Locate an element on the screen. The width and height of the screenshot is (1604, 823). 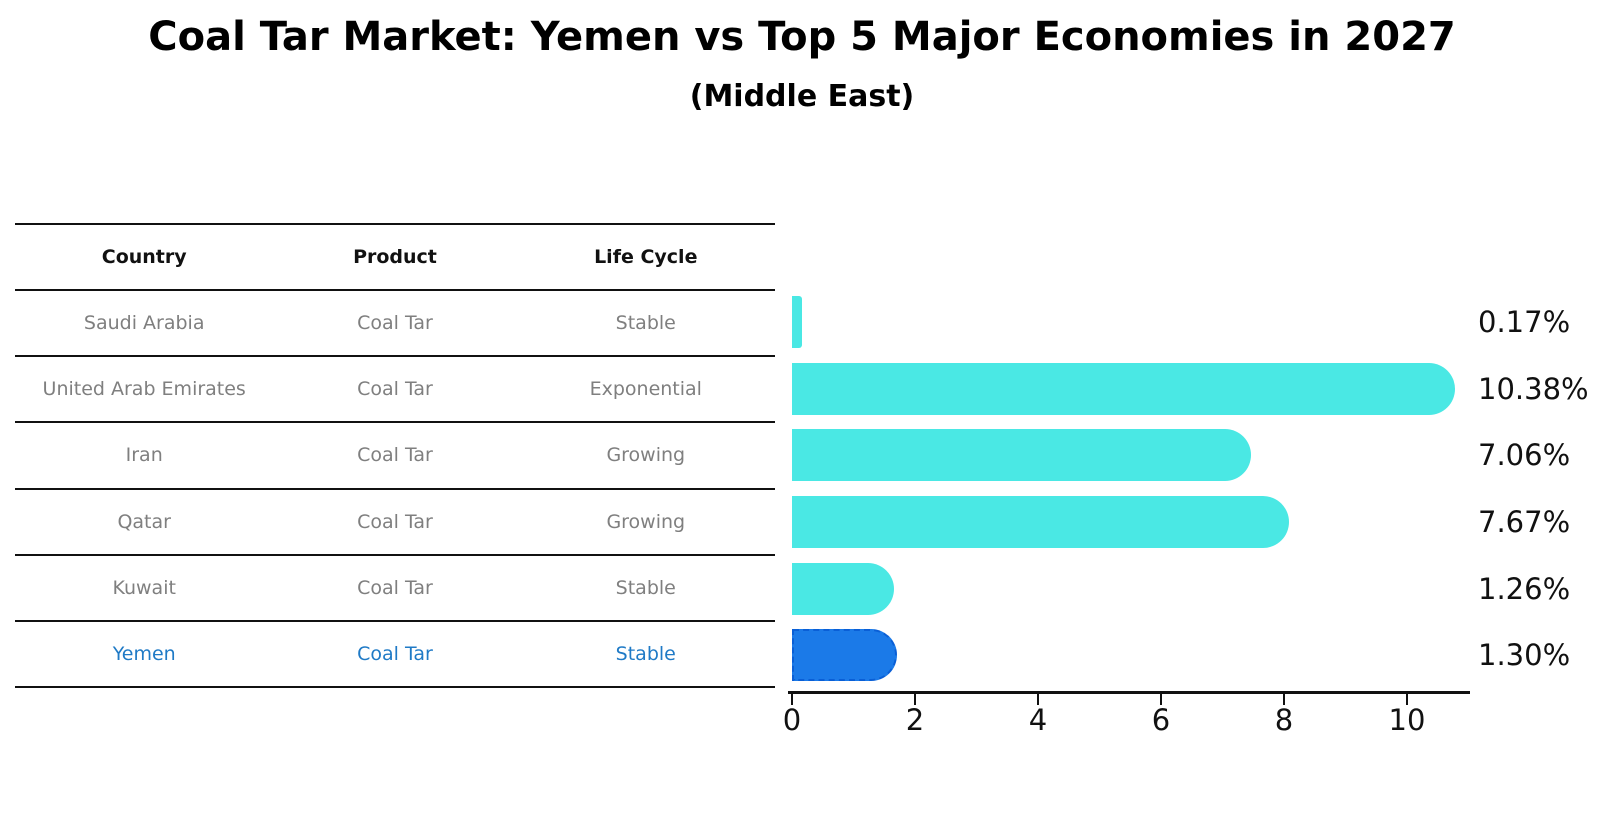
column-header-life-cycle: Life Cycle is located at coordinates (646, 257).